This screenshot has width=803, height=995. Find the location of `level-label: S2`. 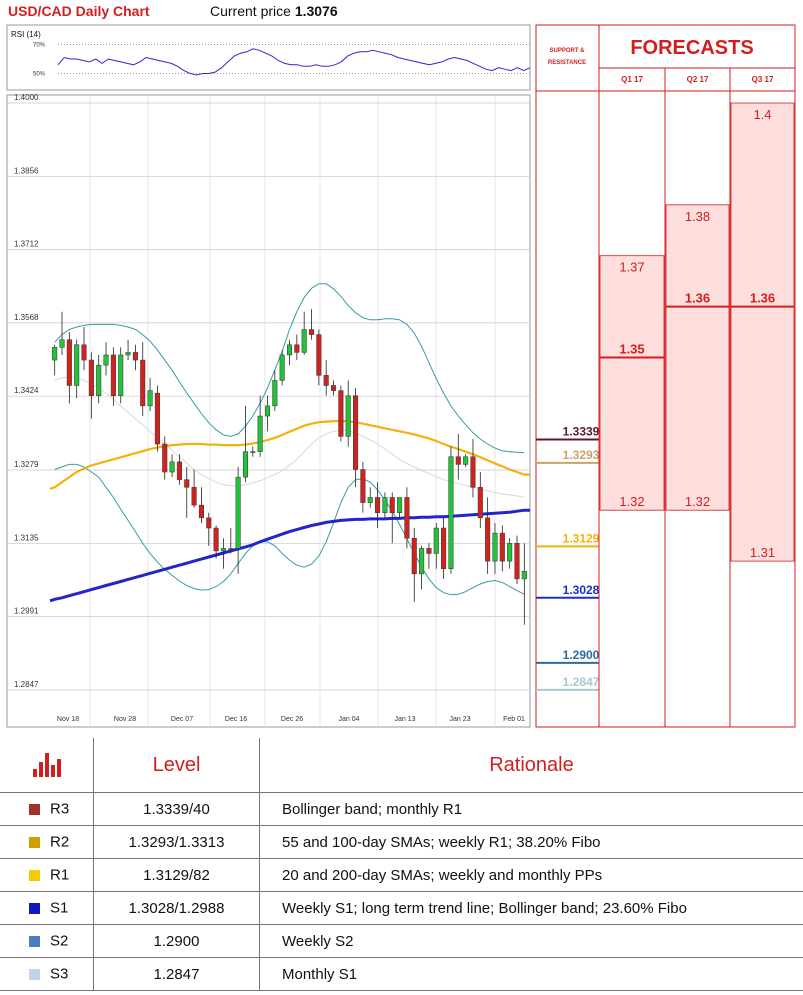

level-label: S2 is located at coordinates (59, 941).